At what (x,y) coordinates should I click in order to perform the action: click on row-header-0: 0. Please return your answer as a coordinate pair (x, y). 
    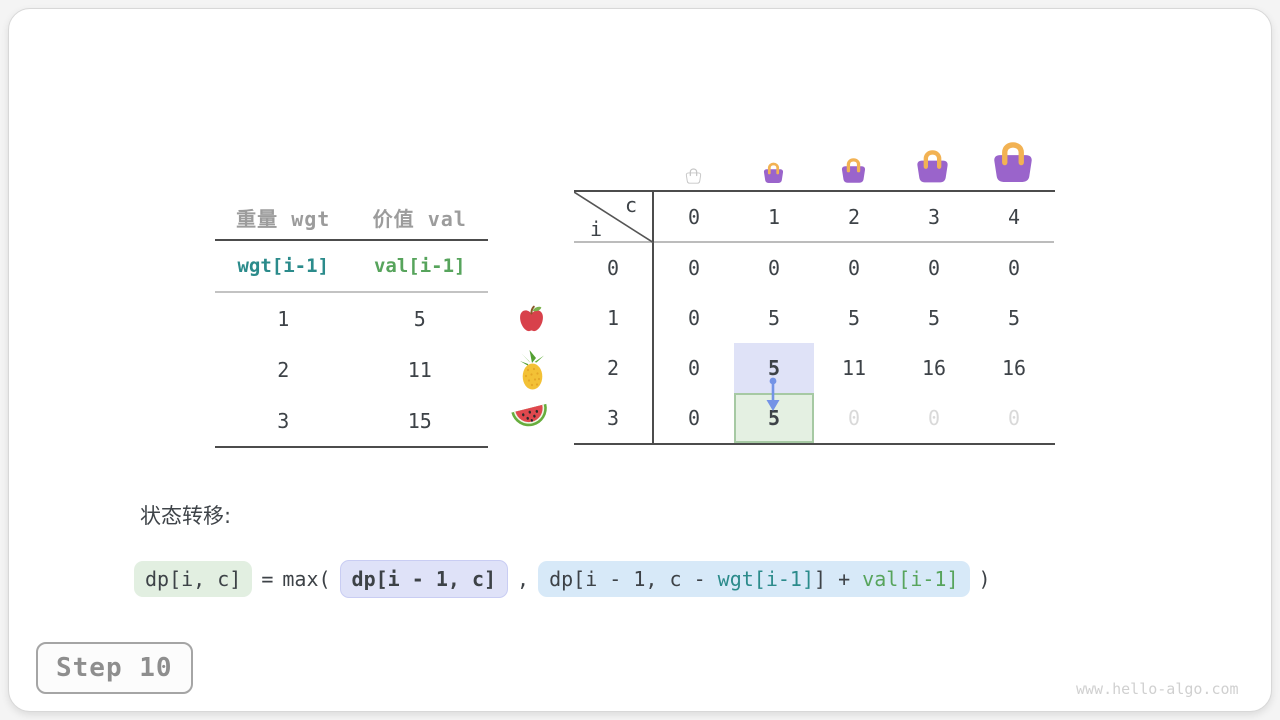
    Looking at the image, I should click on (614, 268).